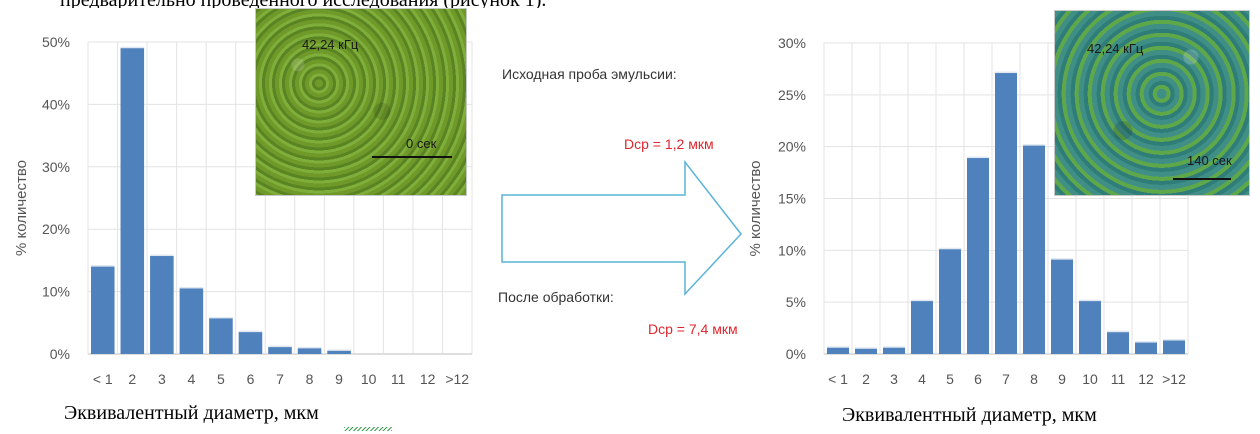  What do you see at coordinates (1152, 103) in the screenshot?
I see `micrograph-treated: 42,24 кГц 140 сек` at bounding box center [1152, 103].